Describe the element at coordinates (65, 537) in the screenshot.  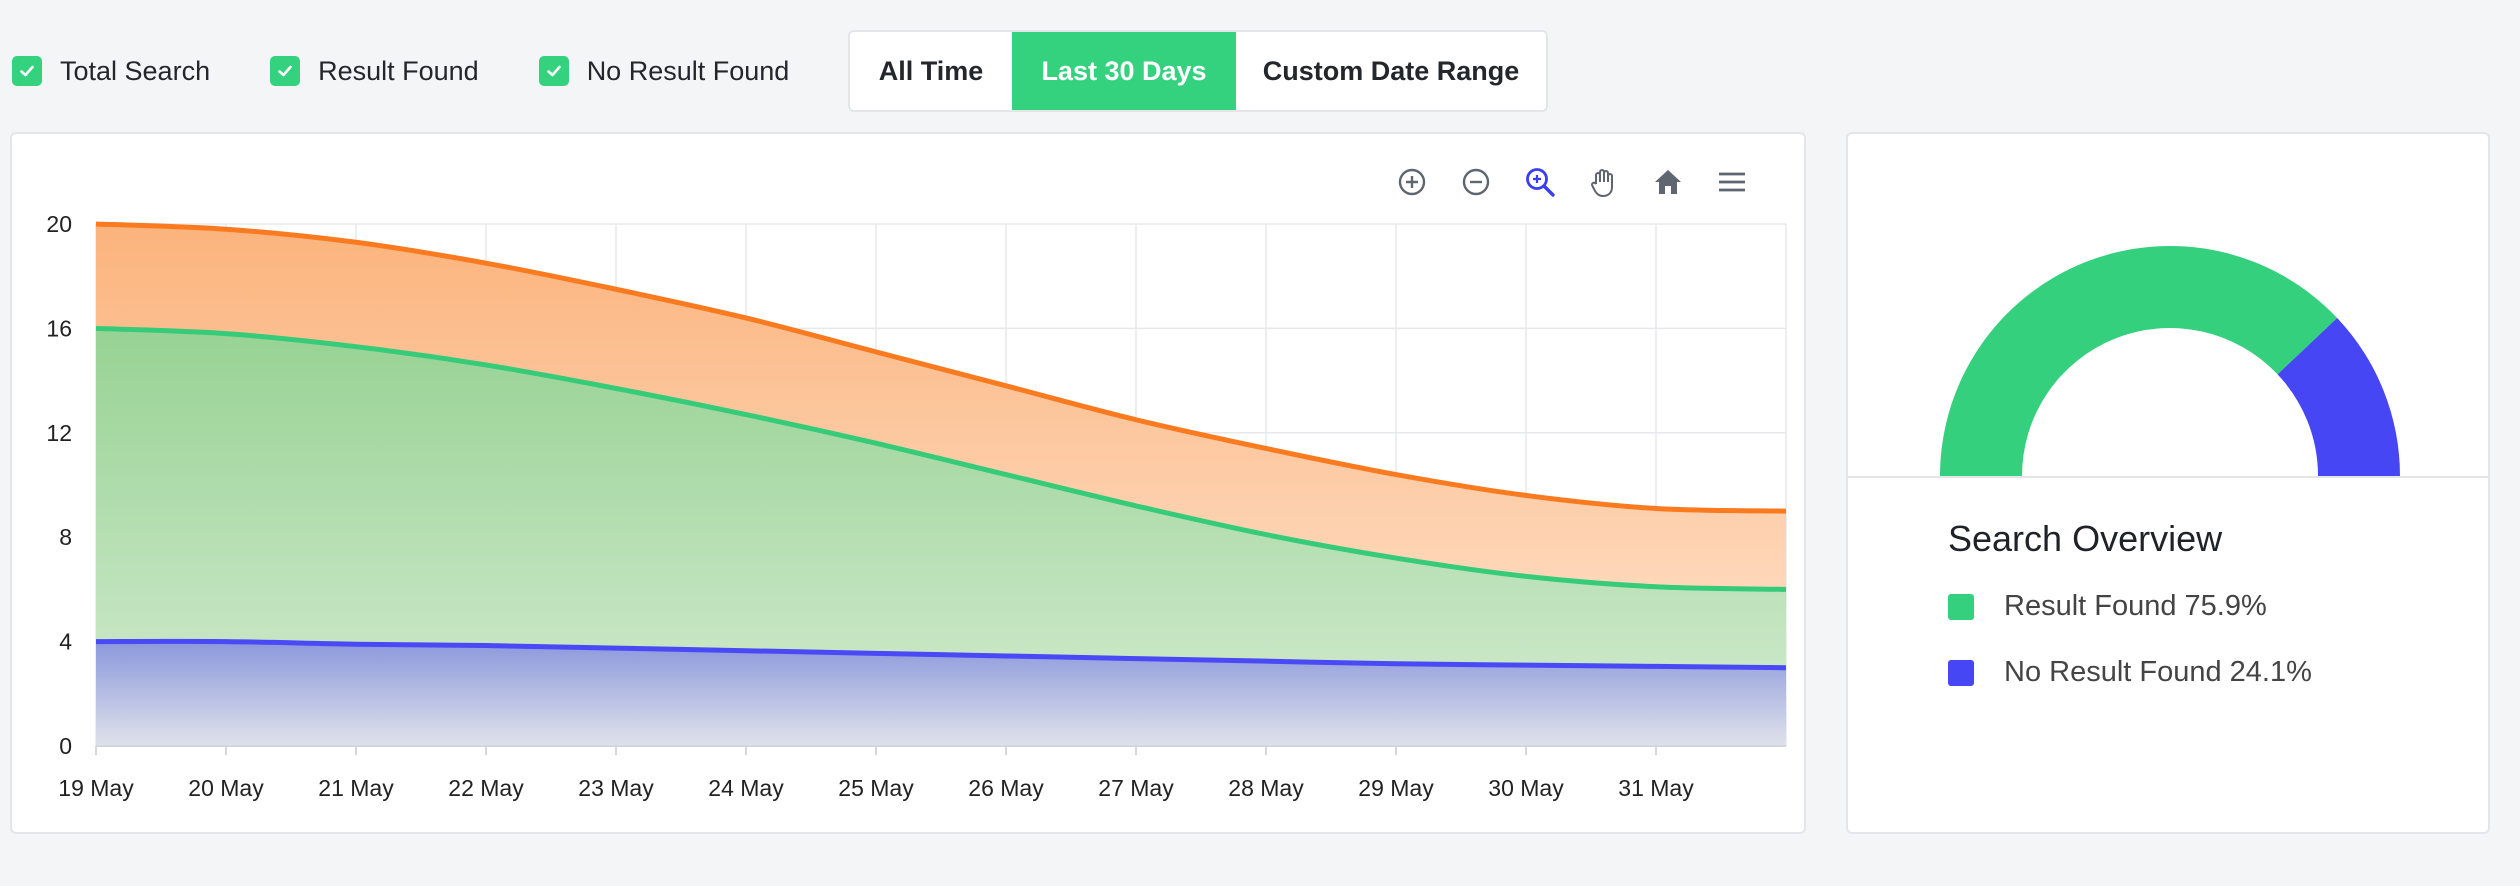
I see `y-tick-label: 8` at that location.